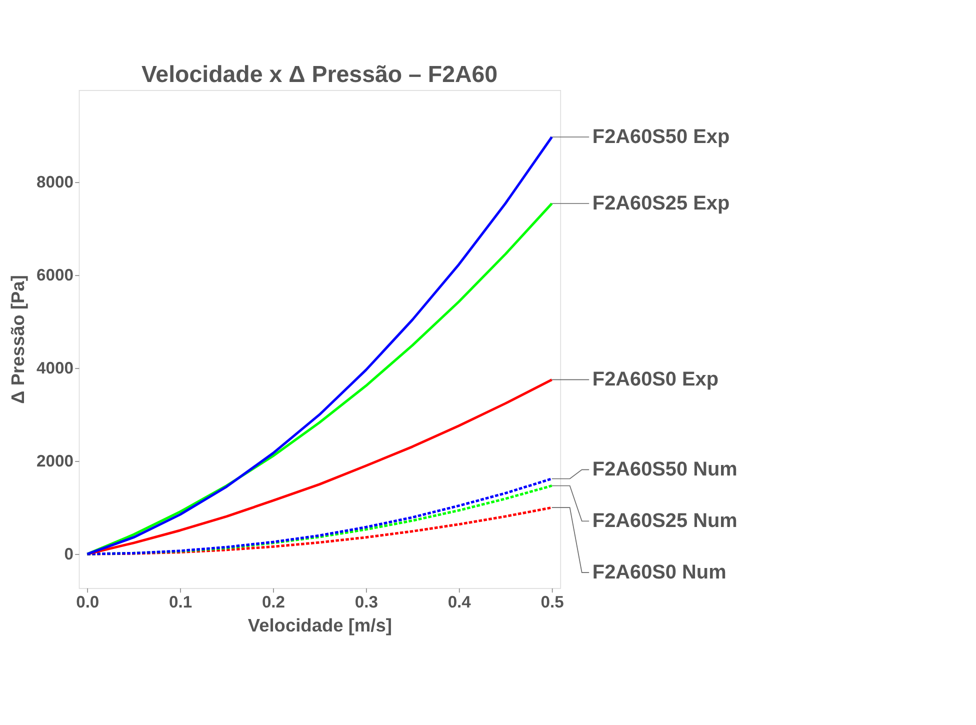 This screenshot has width=976, height=725. Describe the element at coordinates (319, 73) in the screenshot. I see `chart-title: Velocidade x Δ Pressão – F2A60` at that location.